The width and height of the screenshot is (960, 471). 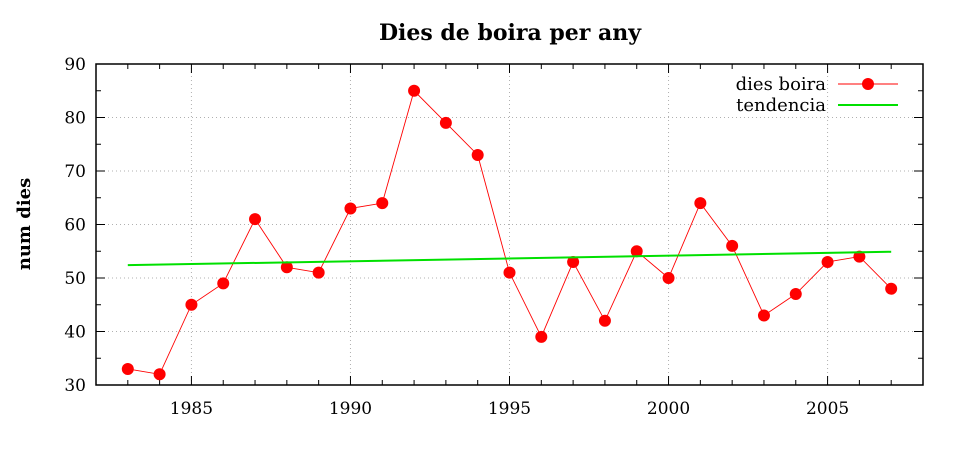 I want to click on y-tick-label: 40, so click(x=75, y=333).